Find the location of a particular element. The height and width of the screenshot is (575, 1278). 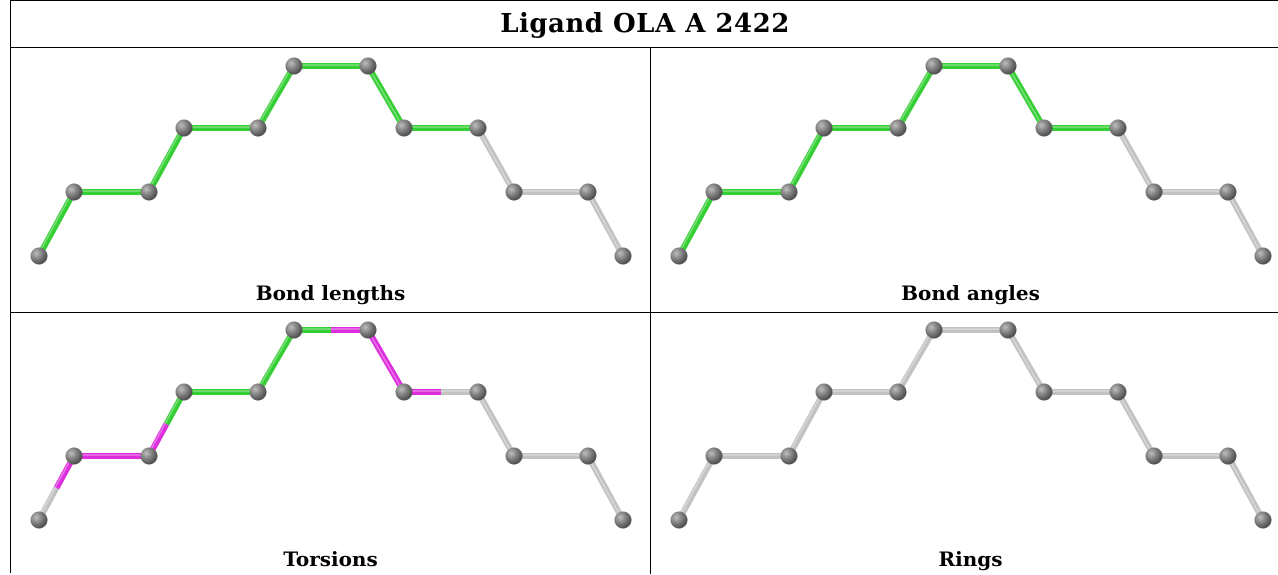

title-divider is located at coordinates (644, 47).